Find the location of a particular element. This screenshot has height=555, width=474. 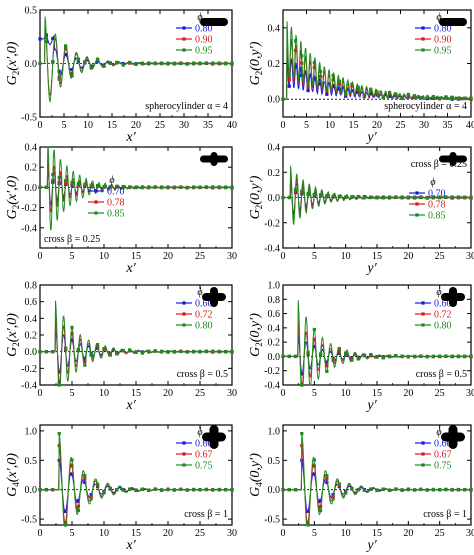

y-tick-label: -0.5 is located at coordinates (272, 520).